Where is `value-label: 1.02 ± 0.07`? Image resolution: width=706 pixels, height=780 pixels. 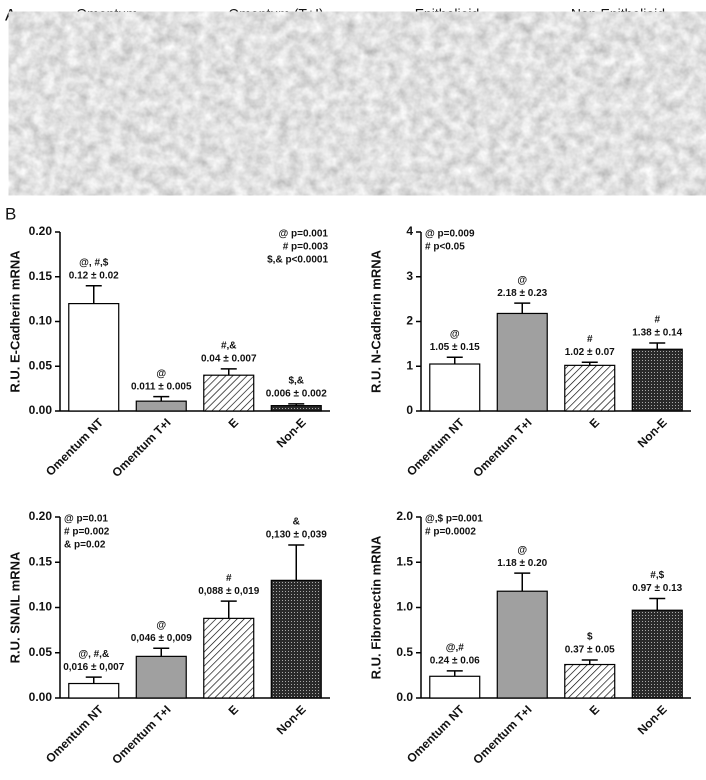 value-label: 1.02 ± 0.07 is located at coordinates (590, 352).